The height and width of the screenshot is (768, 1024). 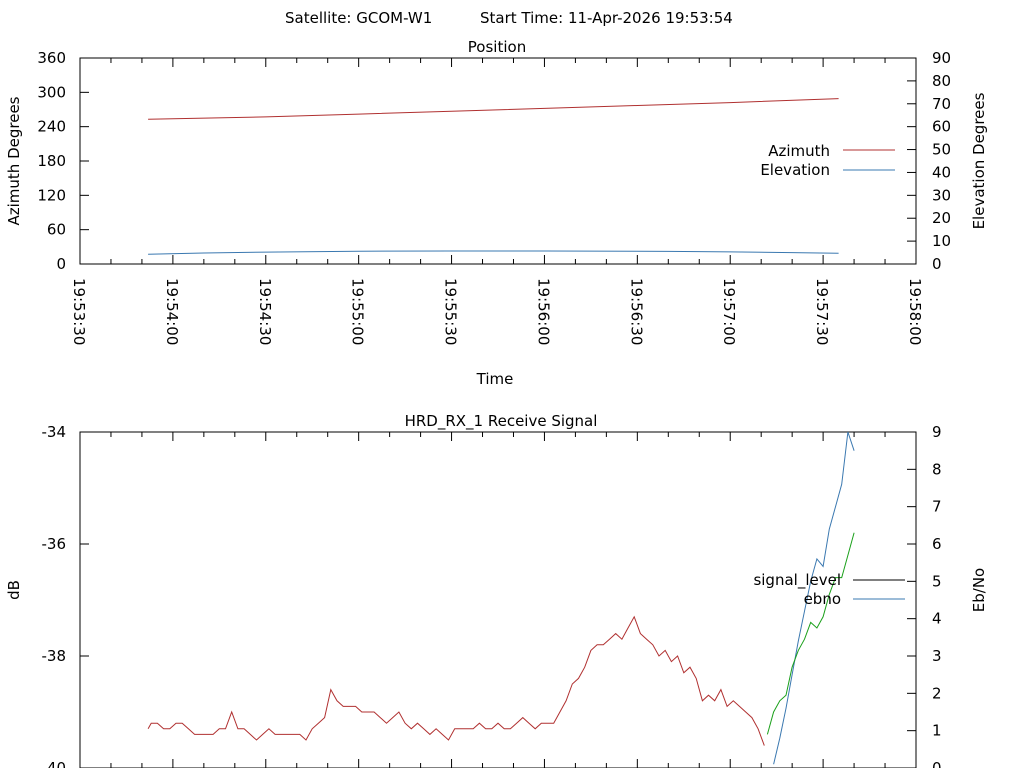 I want to click on y-left-tick-label: -34, so click(x=54, y=432).